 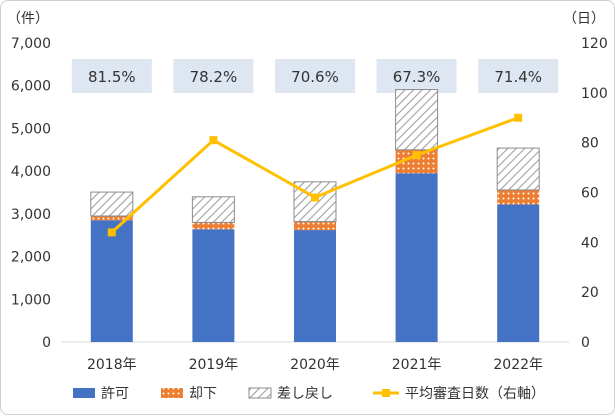 I want to click on x-tick-label: 2018年, so click(x=112, y=365).